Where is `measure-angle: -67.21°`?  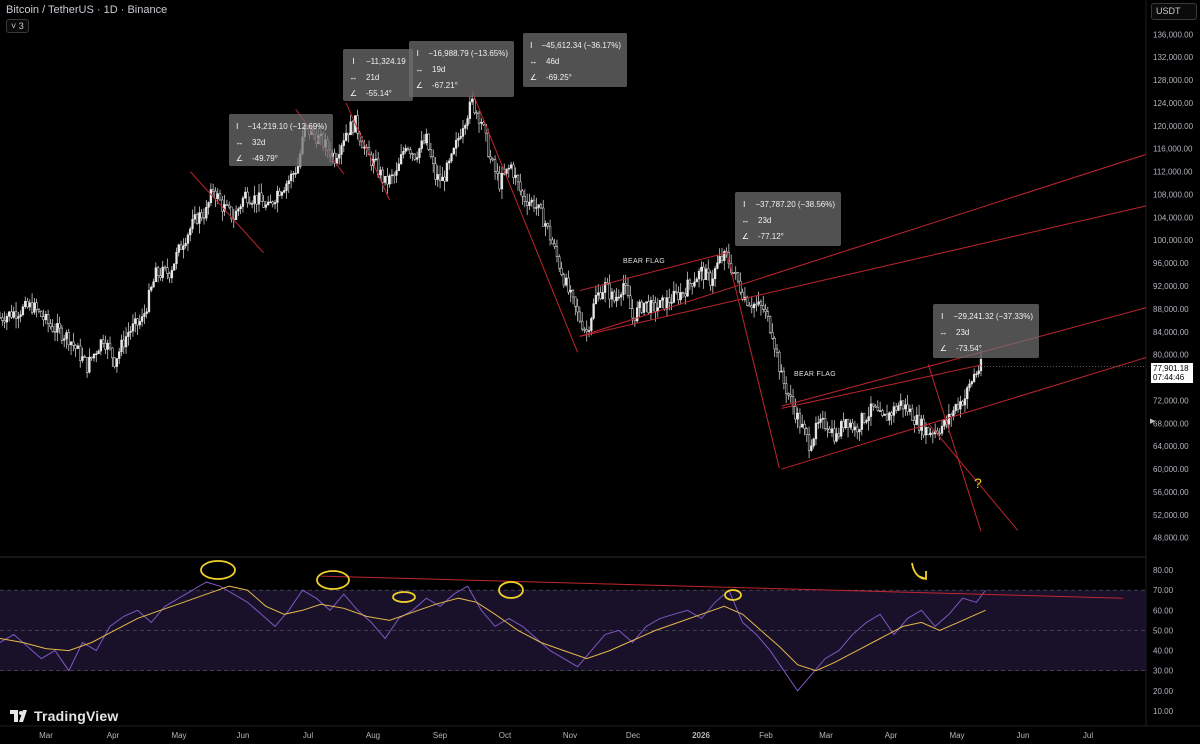
measure-angle: -67.21° is located at coordinates (445, 85).